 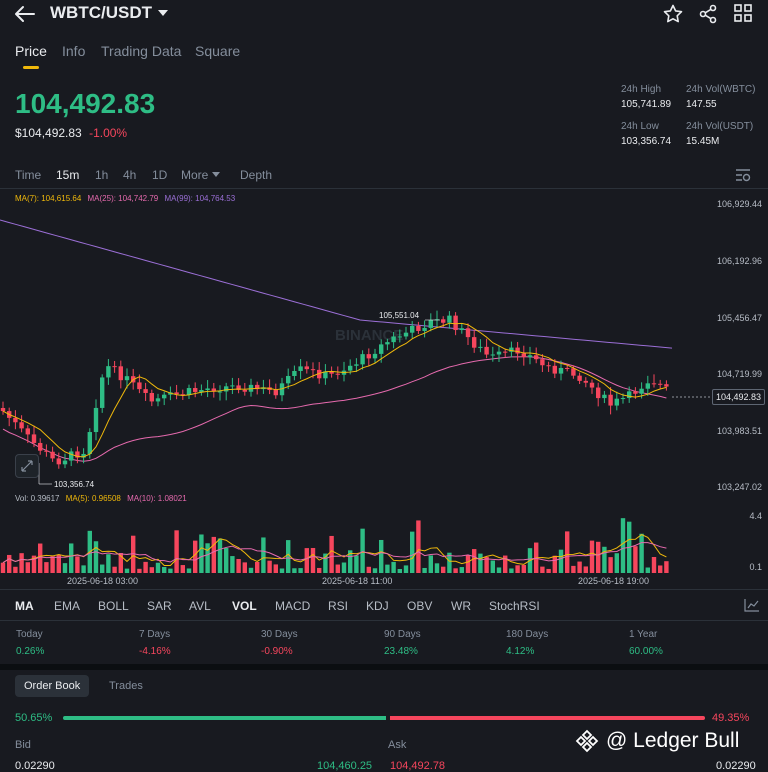 I want to click on indicator-settings-icon, so click(x=752, y=605).